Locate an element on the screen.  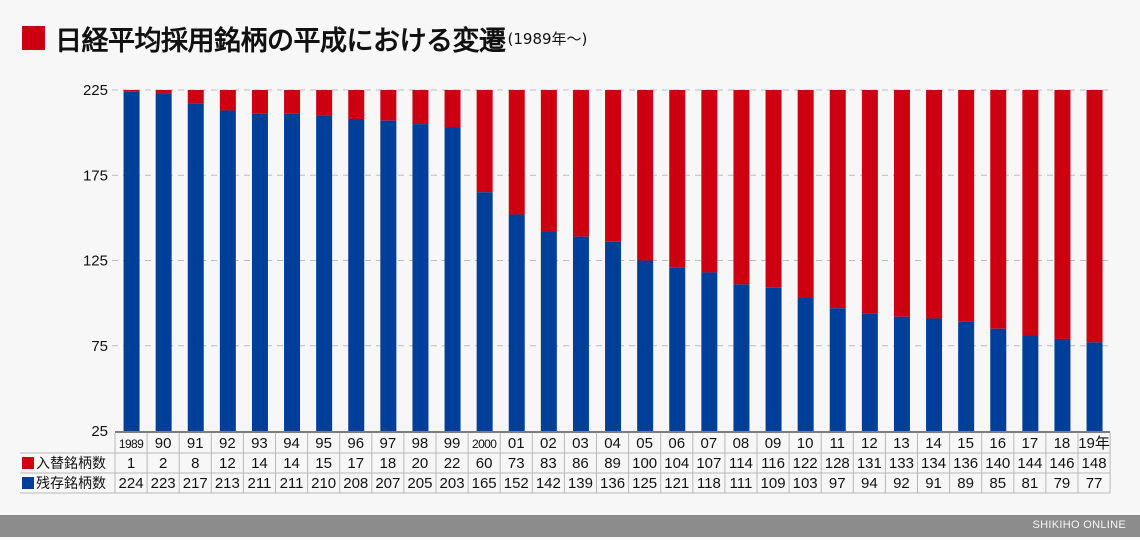
data-label-replaced: 122 is located at coordinates (805, 463).